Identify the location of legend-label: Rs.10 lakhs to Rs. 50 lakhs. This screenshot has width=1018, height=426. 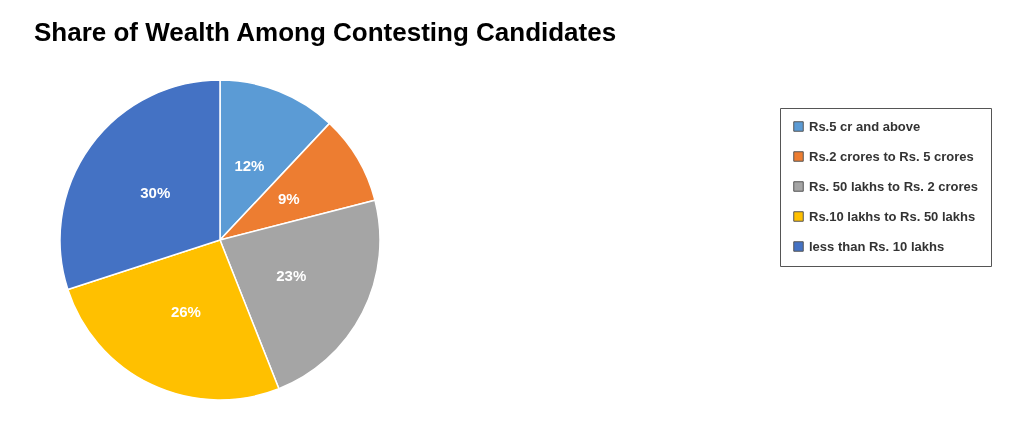
(892, 216).